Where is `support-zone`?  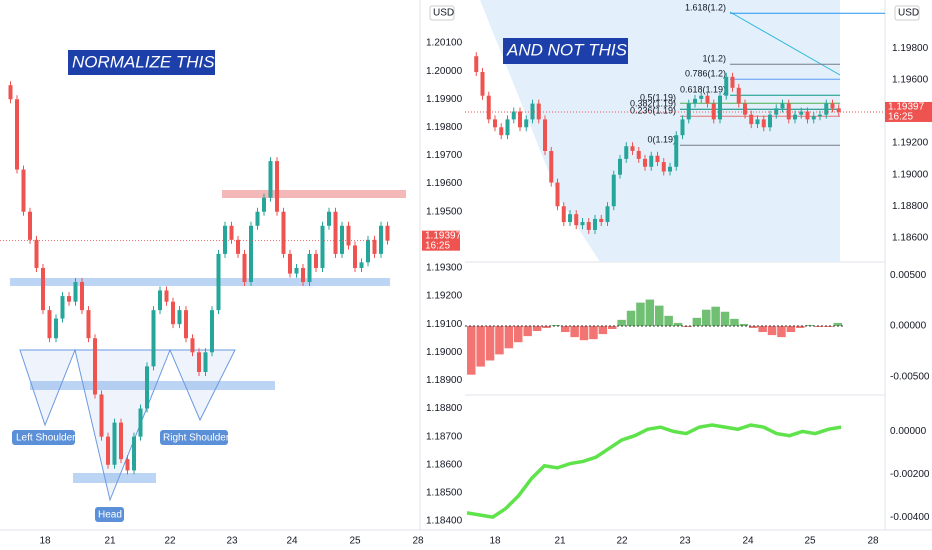
support-zone is located at coordinates (114, 478).